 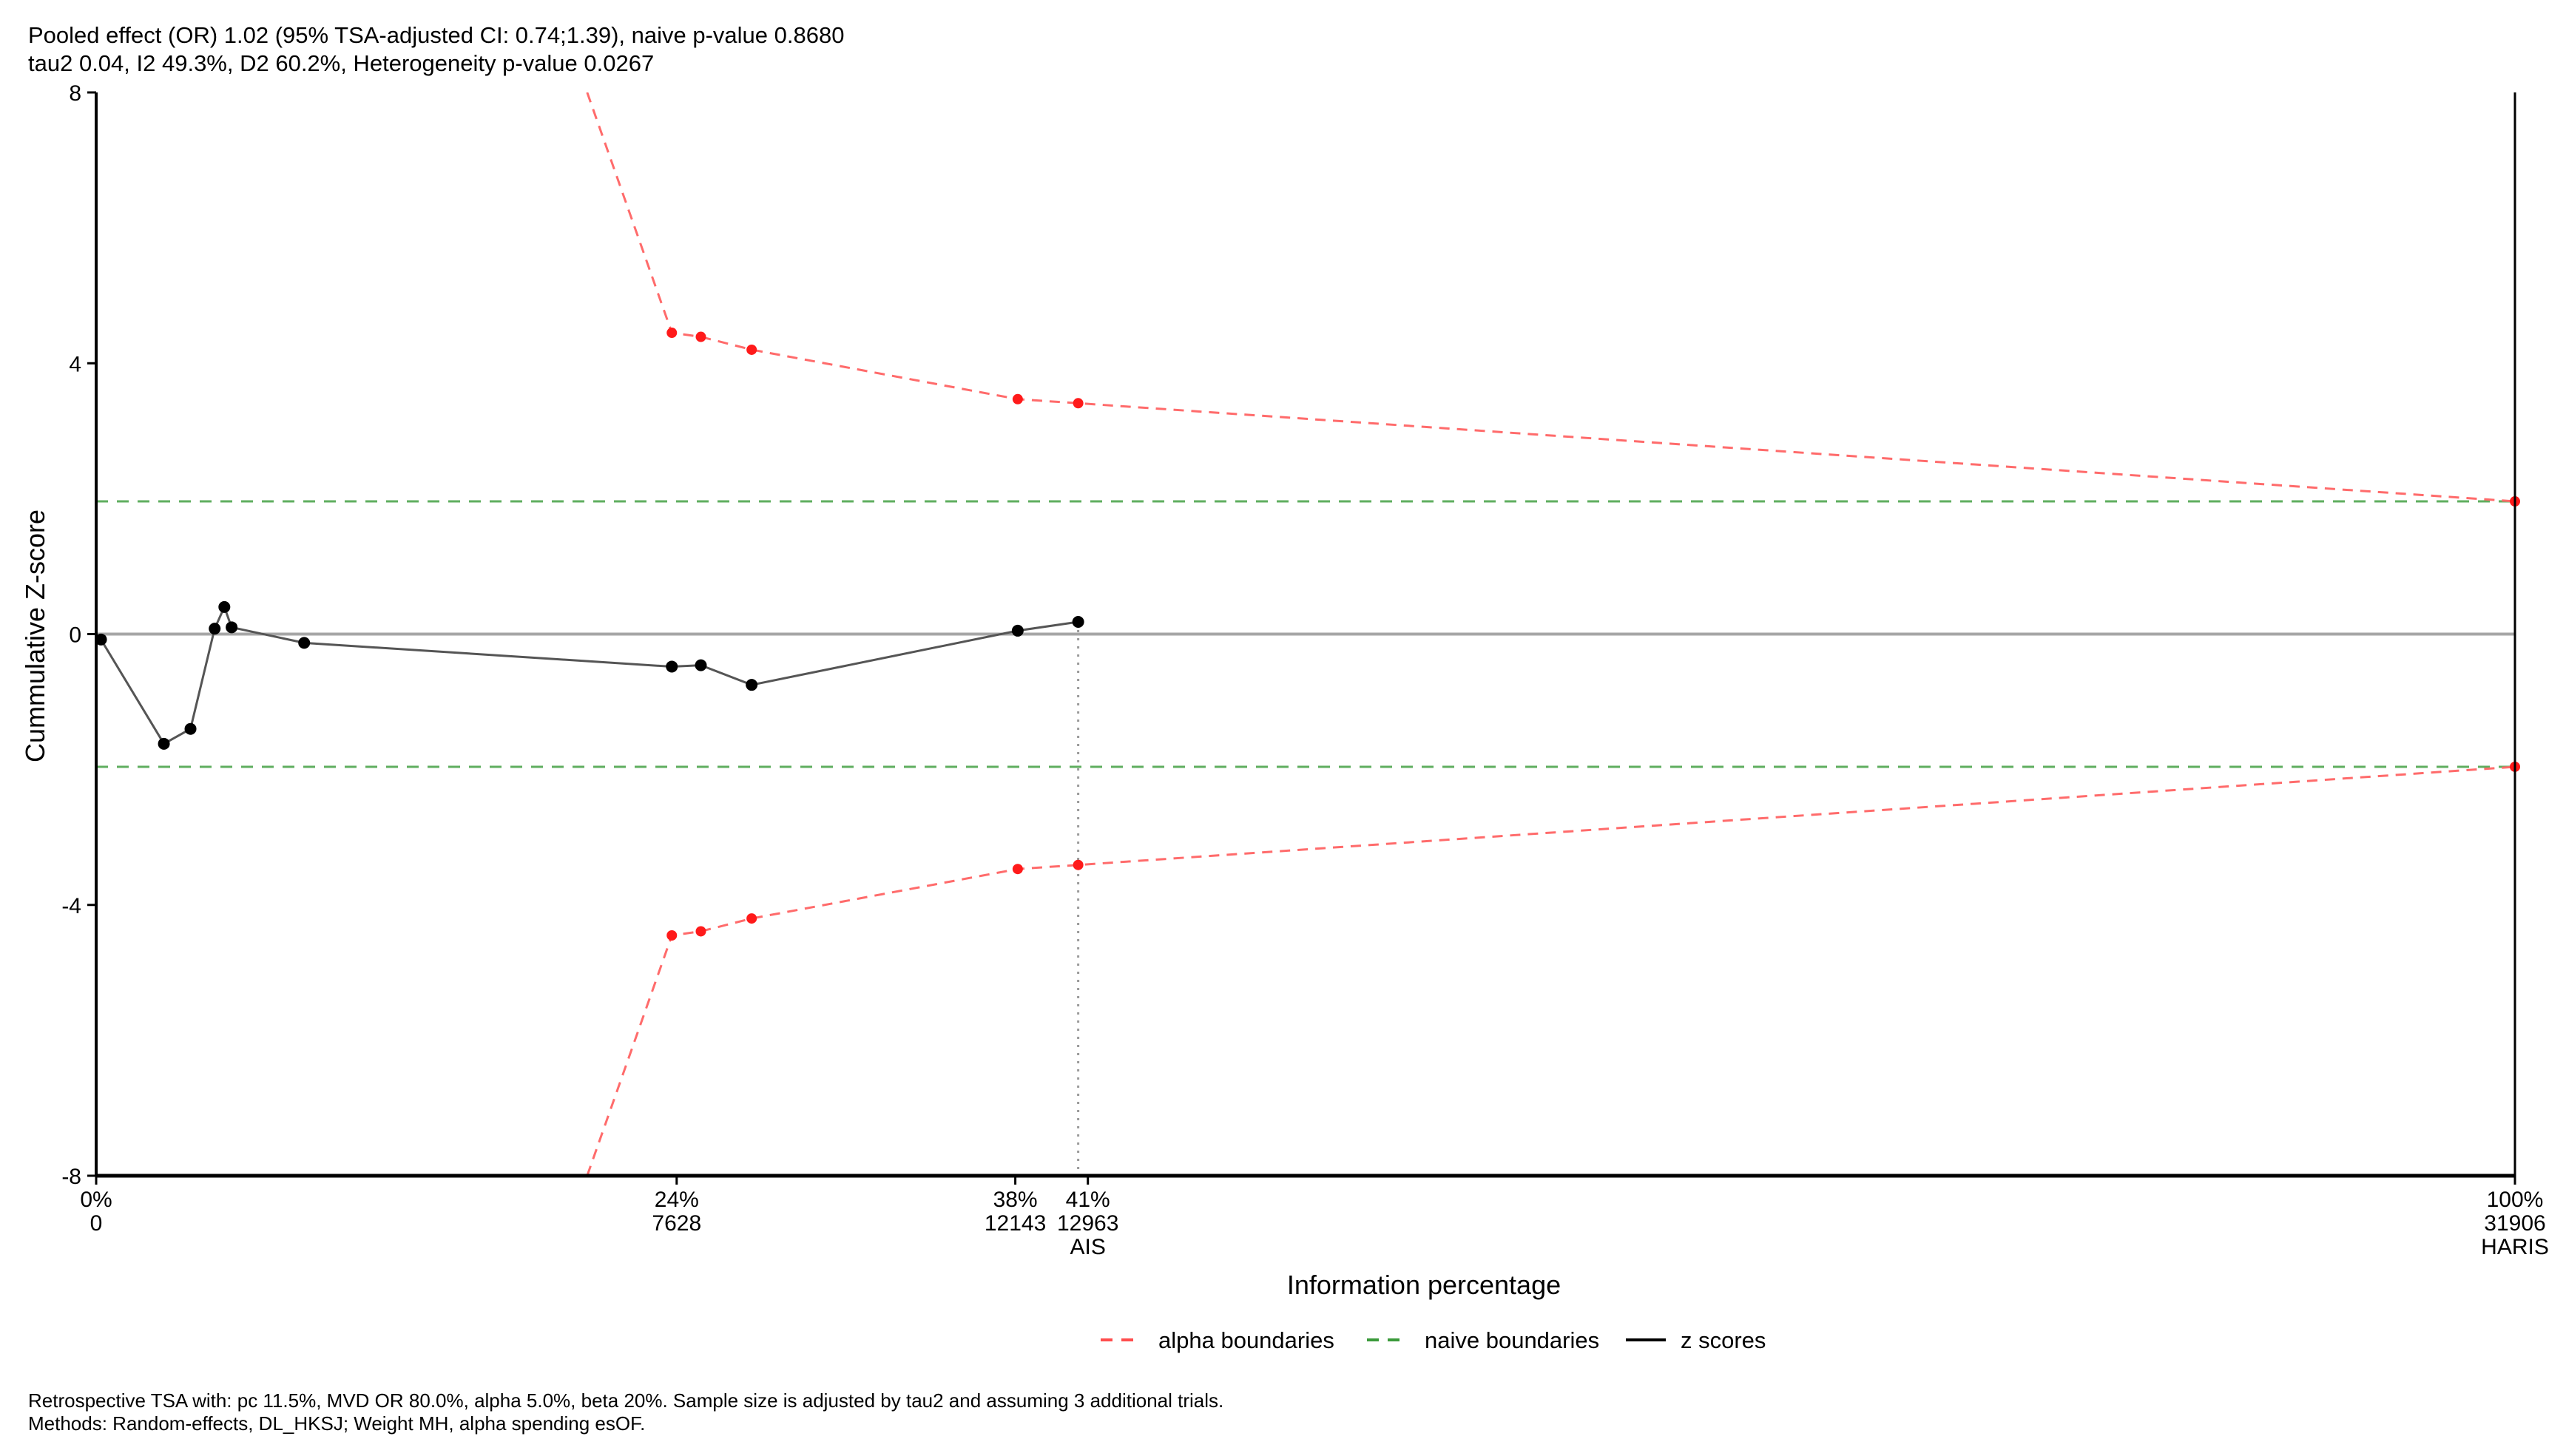 What do you see at coordinates (677, 1224) in the screenshot?
I see `x-tick-label-n: 7628` at bounding box center [677, 1224].